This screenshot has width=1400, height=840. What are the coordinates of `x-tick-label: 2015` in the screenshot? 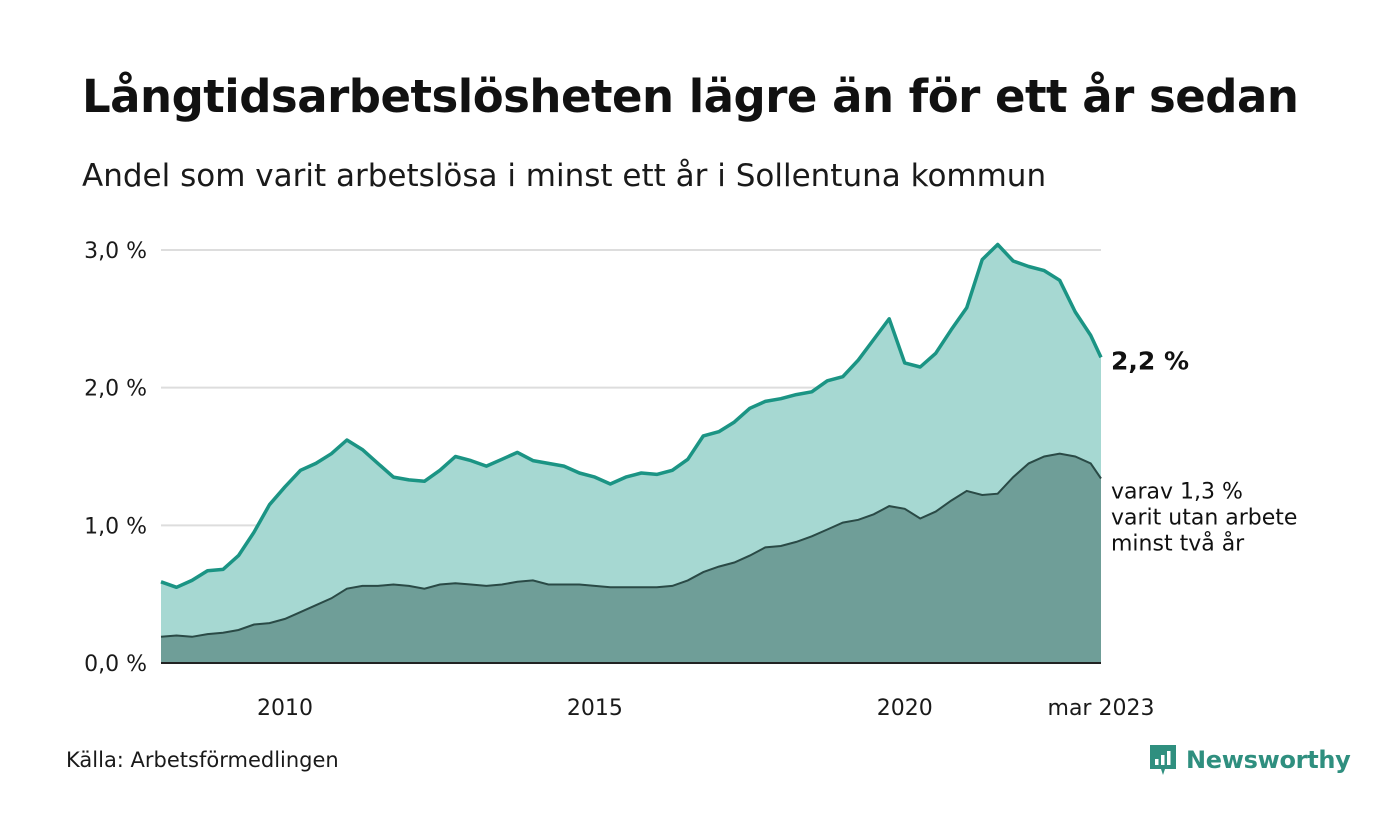 It's located at (595, 708).